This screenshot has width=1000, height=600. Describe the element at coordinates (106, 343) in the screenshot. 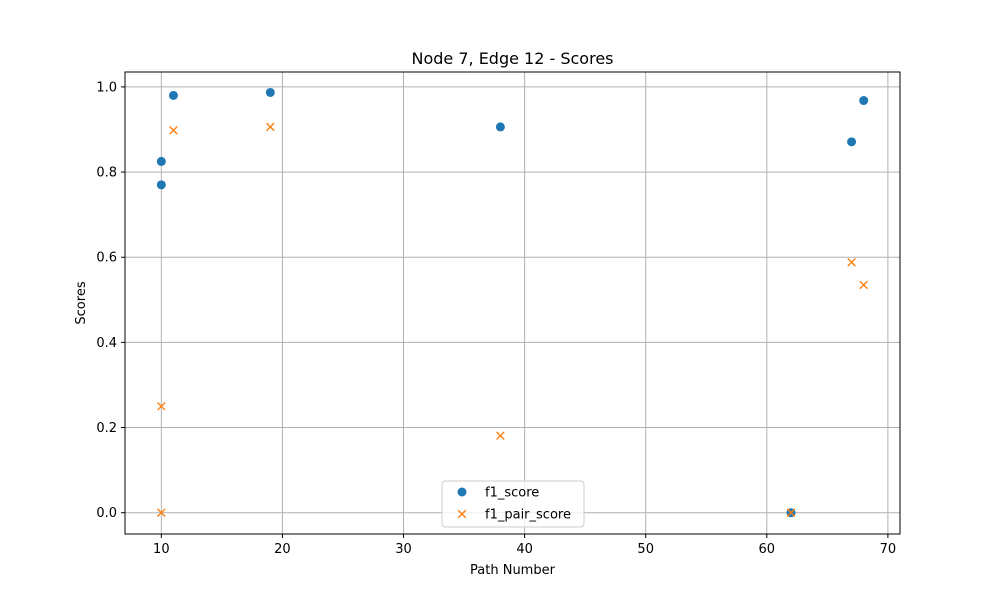

I see `y-tick-label: 0.4` at that location.